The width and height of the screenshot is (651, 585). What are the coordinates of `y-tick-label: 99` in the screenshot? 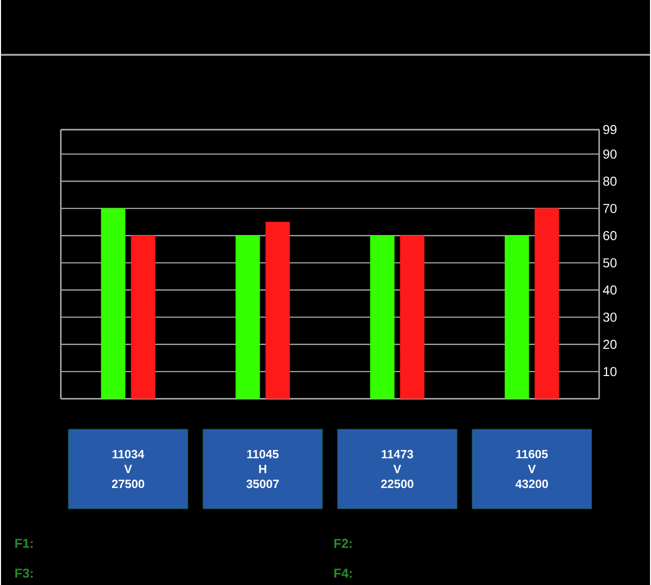 It's located at (609, 129).